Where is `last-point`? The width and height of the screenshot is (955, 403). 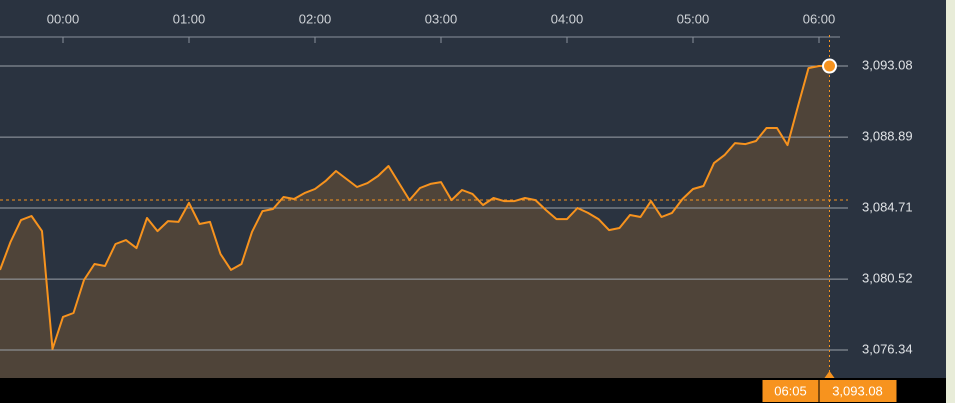 last-point is located at coordinates (829, 66).